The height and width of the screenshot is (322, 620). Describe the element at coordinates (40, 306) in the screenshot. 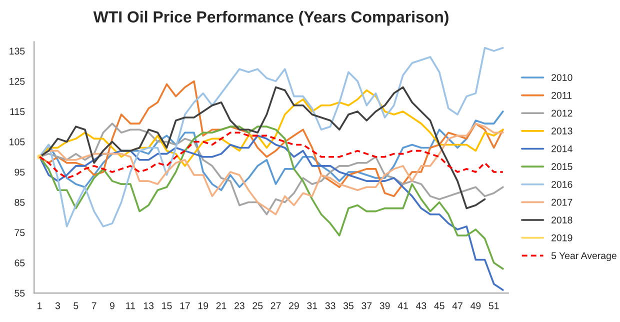

I see `x-tick-label: 1` at that location.